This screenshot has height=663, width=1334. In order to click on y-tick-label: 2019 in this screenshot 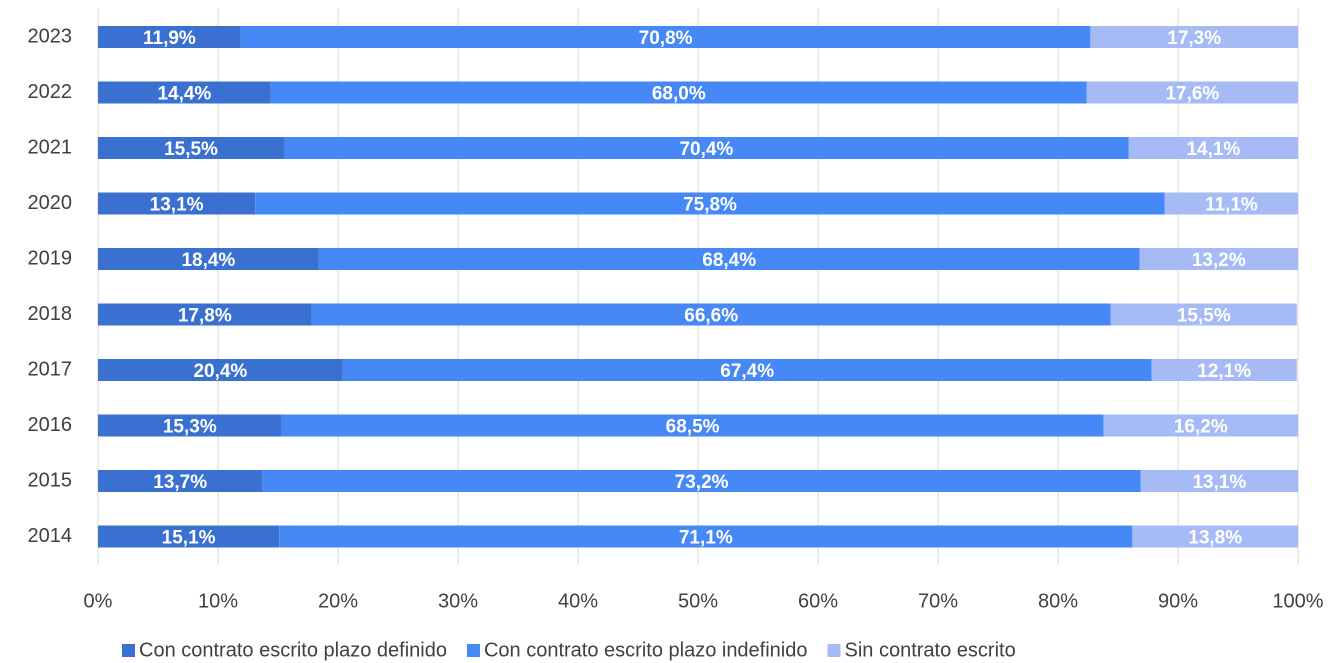, I will do `click(50, 258)`.